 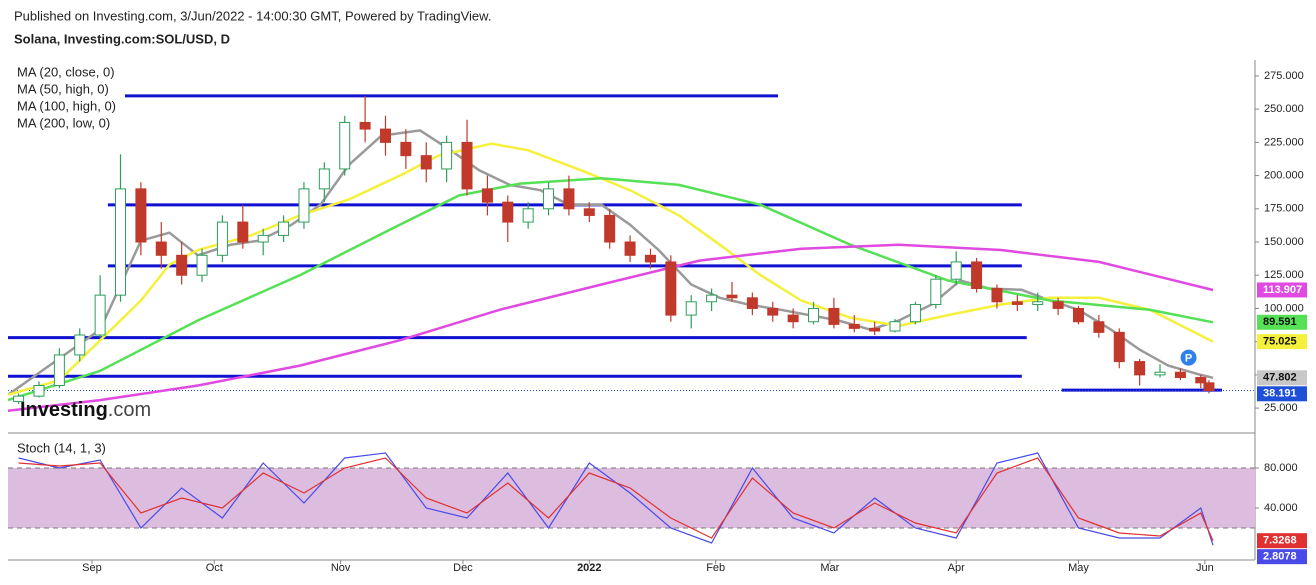 I want to click on legend-entry: MA (50, high, 0), so click(x=63, y=88).